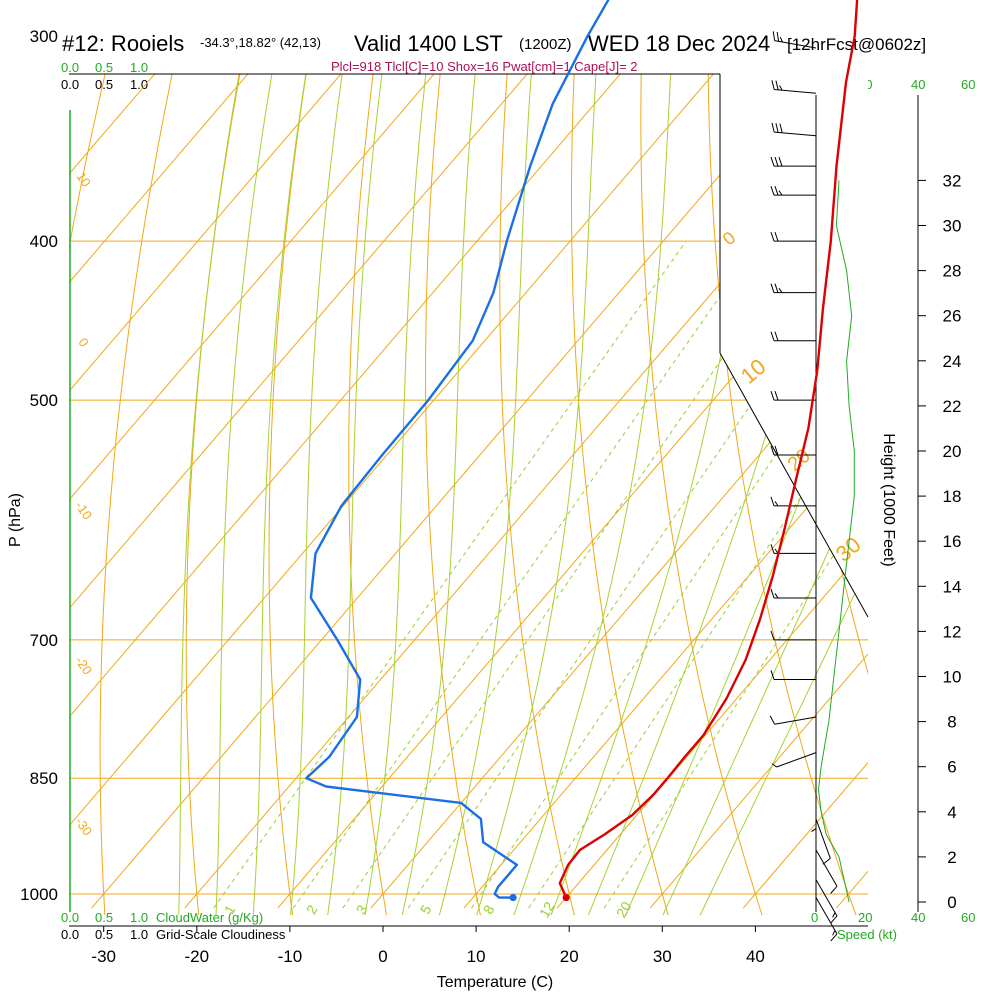  What do you see at coordinates (489, 909) in the screenshot?
I see `mixing-ratio-label: 8` at bounding box center [489, 909].